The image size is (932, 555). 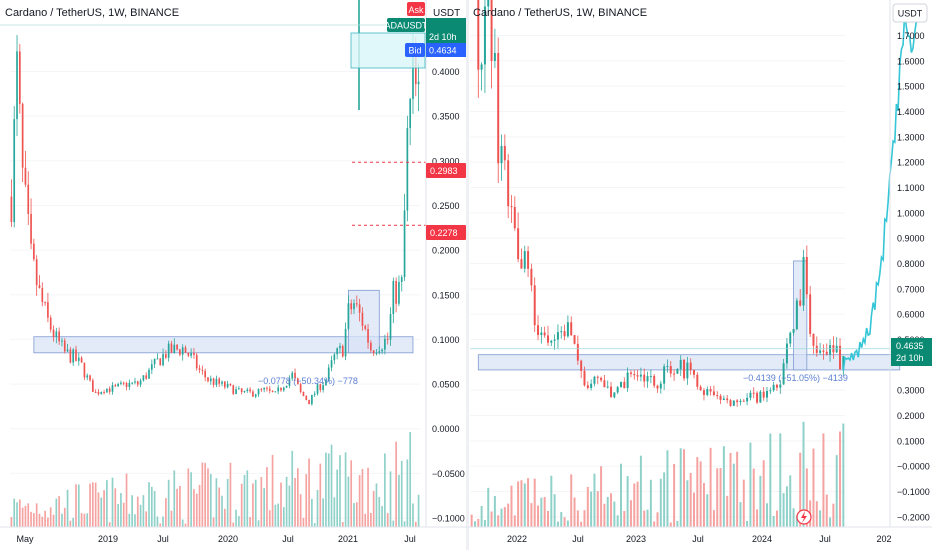 What do you see at coordinates (223, 321) in the screenshot?
I see `left-support-zones` at bounding box center [223, 321].